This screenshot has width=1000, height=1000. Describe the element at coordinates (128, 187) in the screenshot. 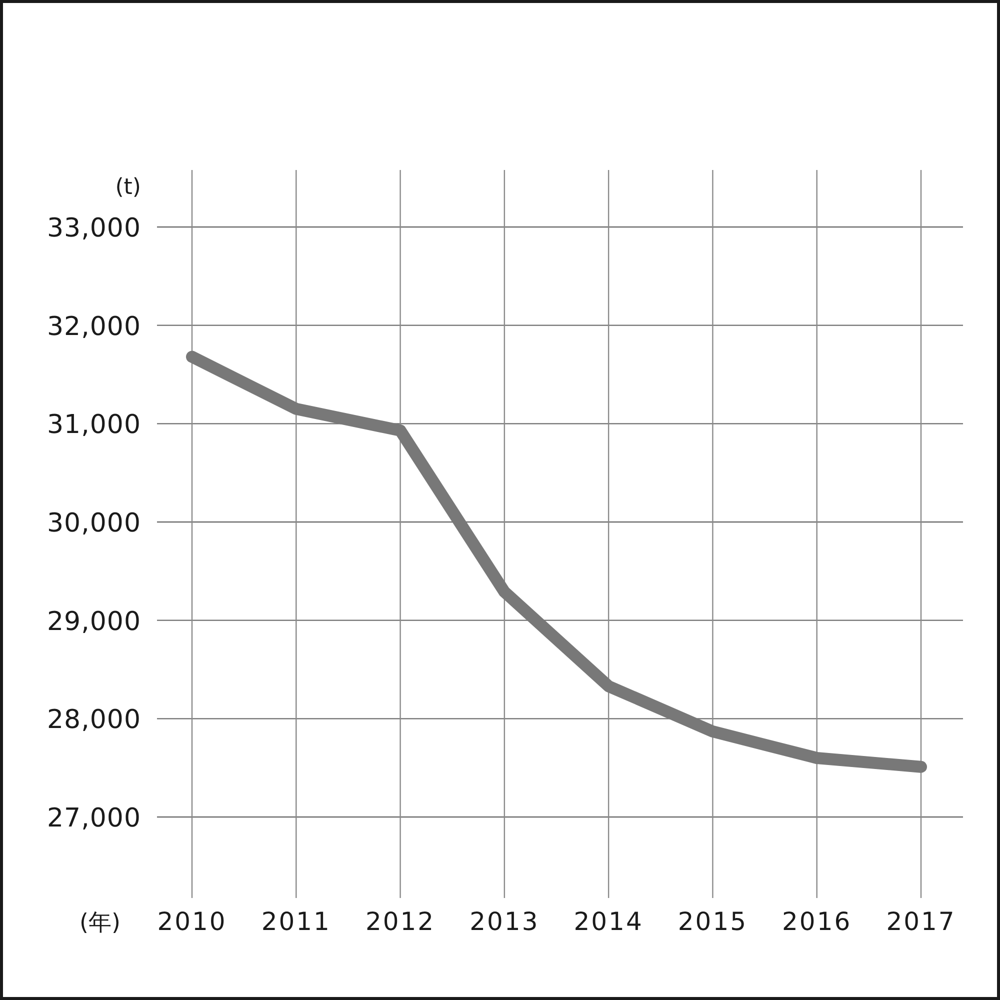

I see `y-axis-title: (t)` at that location.